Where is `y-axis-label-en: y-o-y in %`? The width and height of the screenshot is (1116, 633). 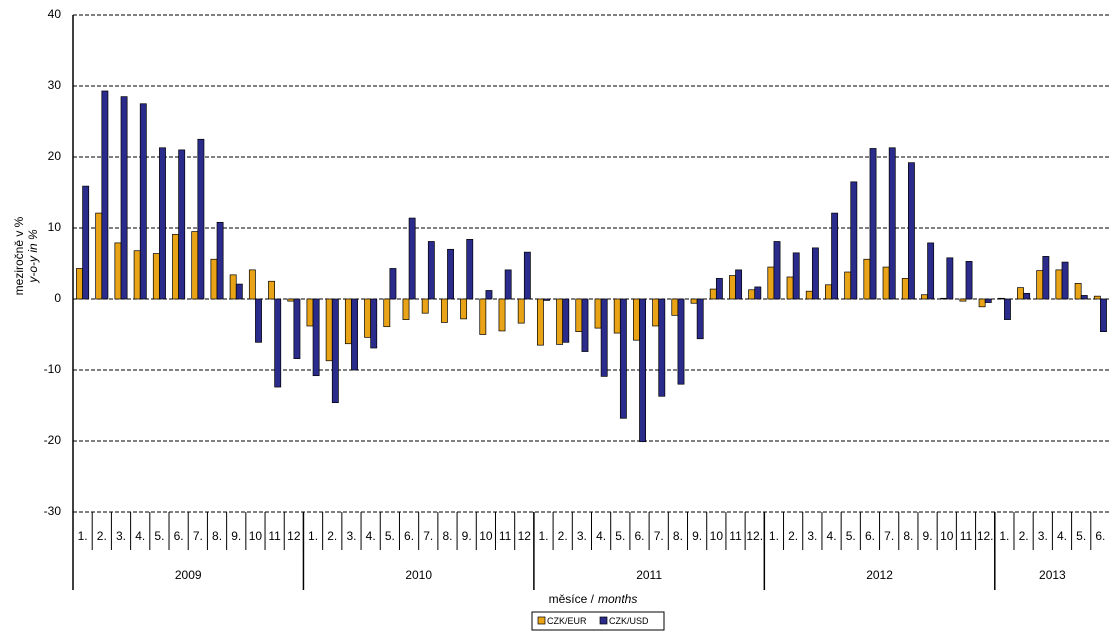 y-axis-label-en: y-o-y in % is located at coordinates (33, 256).